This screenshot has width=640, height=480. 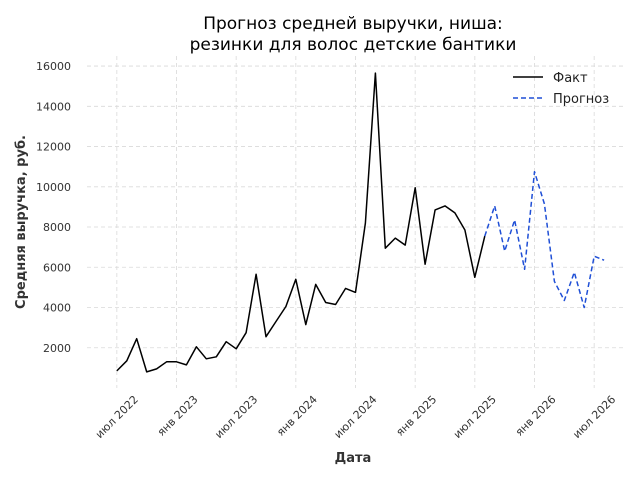 I want to click on y-tick-label: 16000, so click(x=53, y=66).